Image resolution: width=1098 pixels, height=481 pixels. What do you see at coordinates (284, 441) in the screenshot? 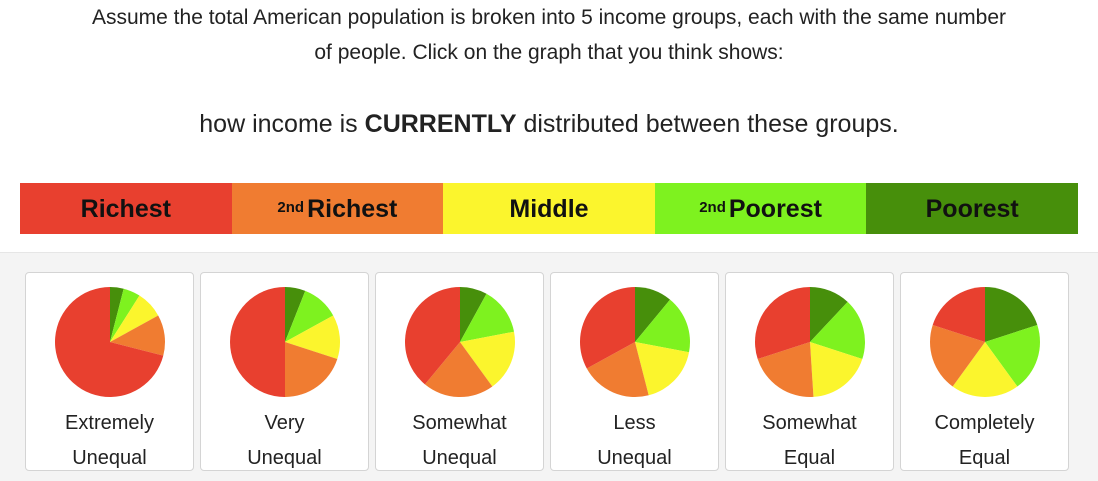
I see `option-label: Very Unequal` at bounding box center [284, 441].